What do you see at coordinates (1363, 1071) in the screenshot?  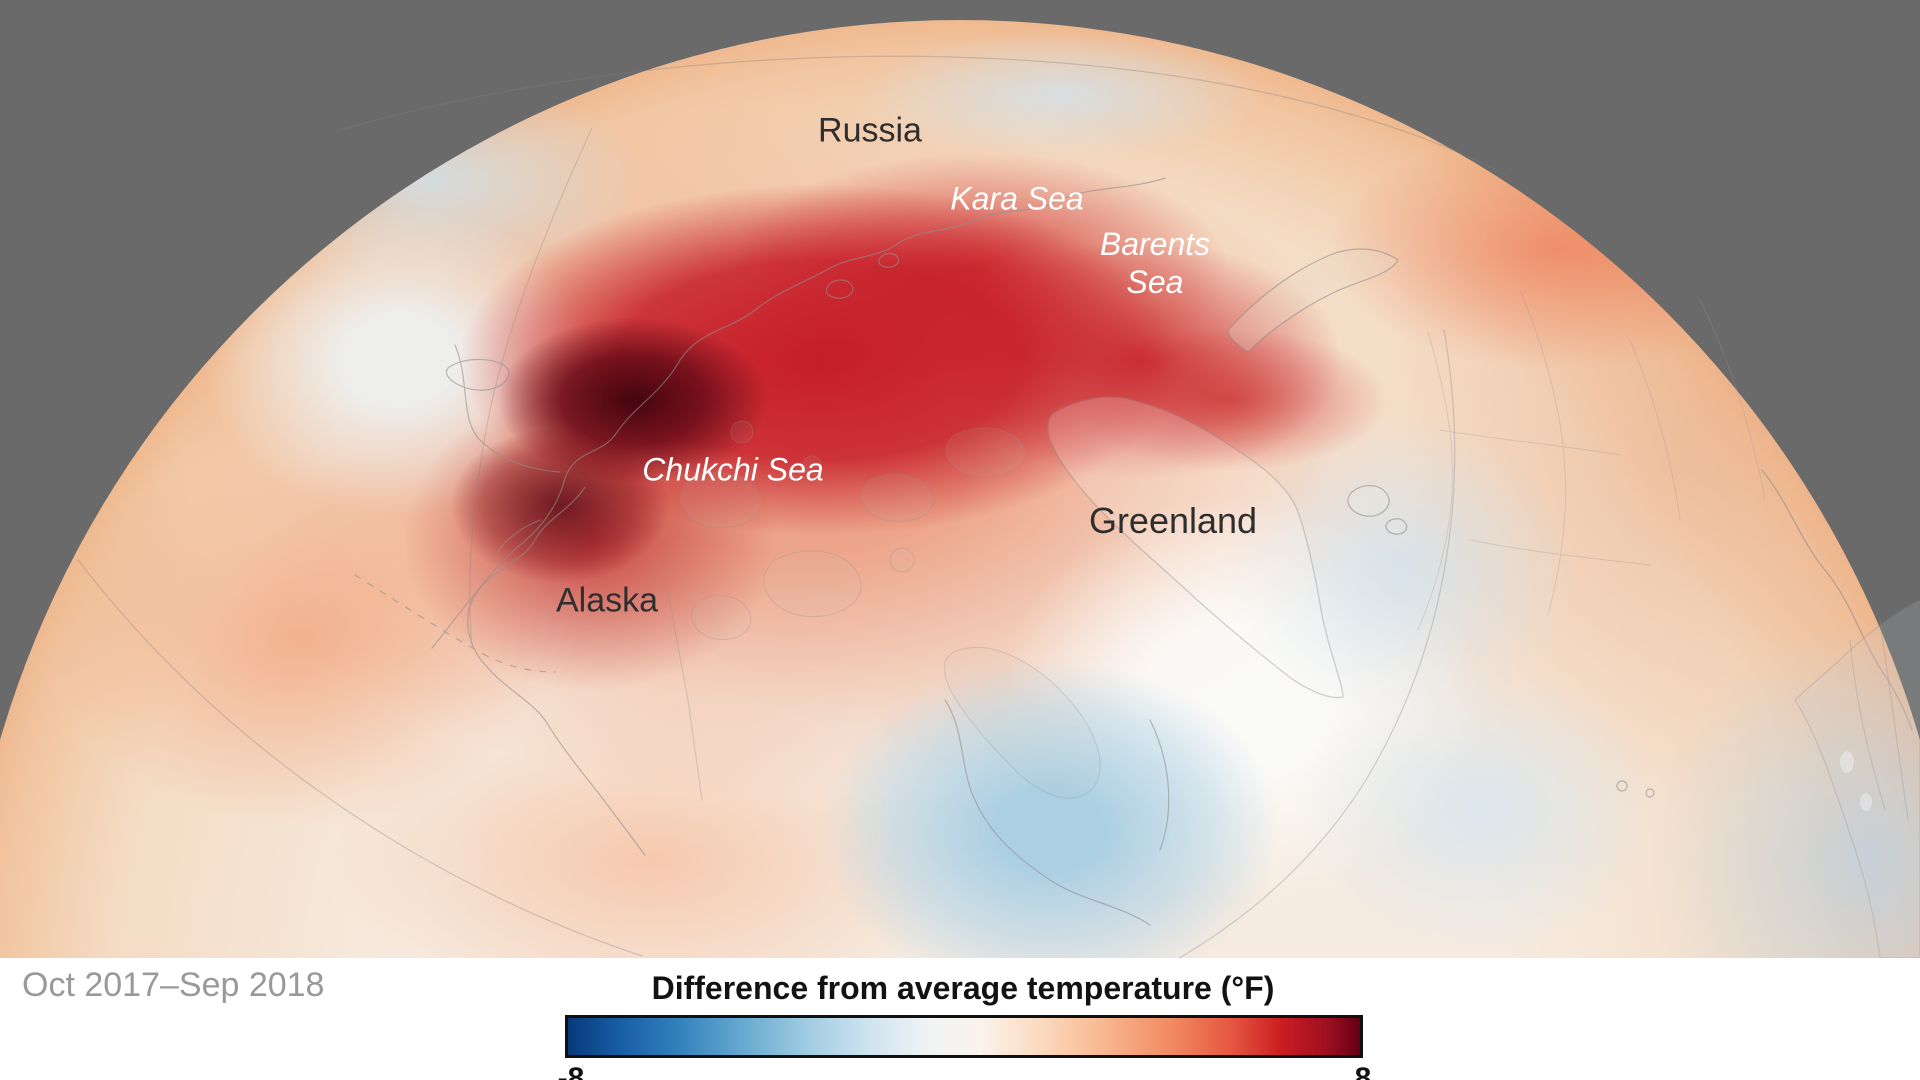 I see `colorbar-max-label: 8` at bounding box center [1363, 1071].